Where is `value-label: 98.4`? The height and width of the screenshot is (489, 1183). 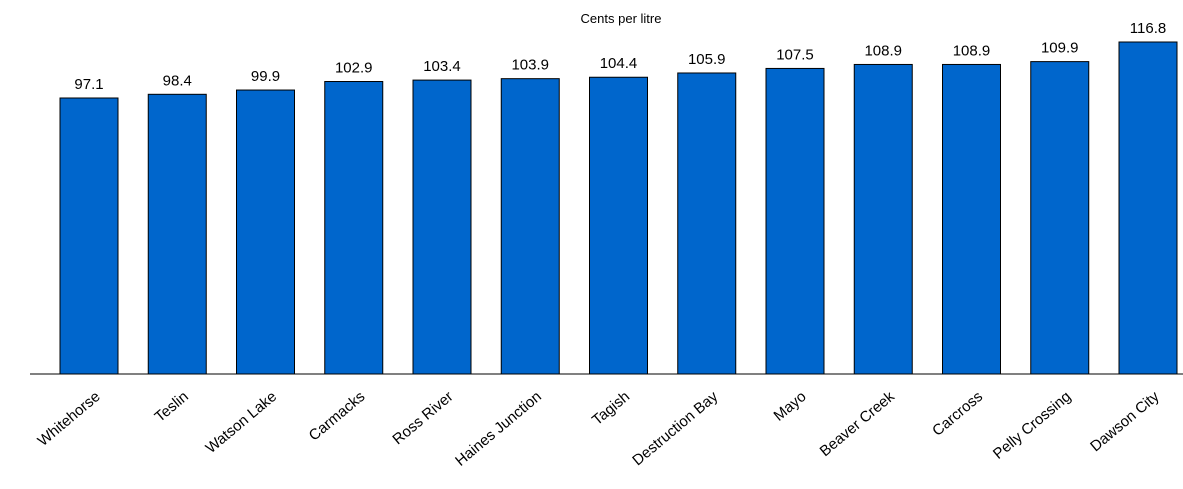
value-label: 98.4 is located at coordinates (177, 80).